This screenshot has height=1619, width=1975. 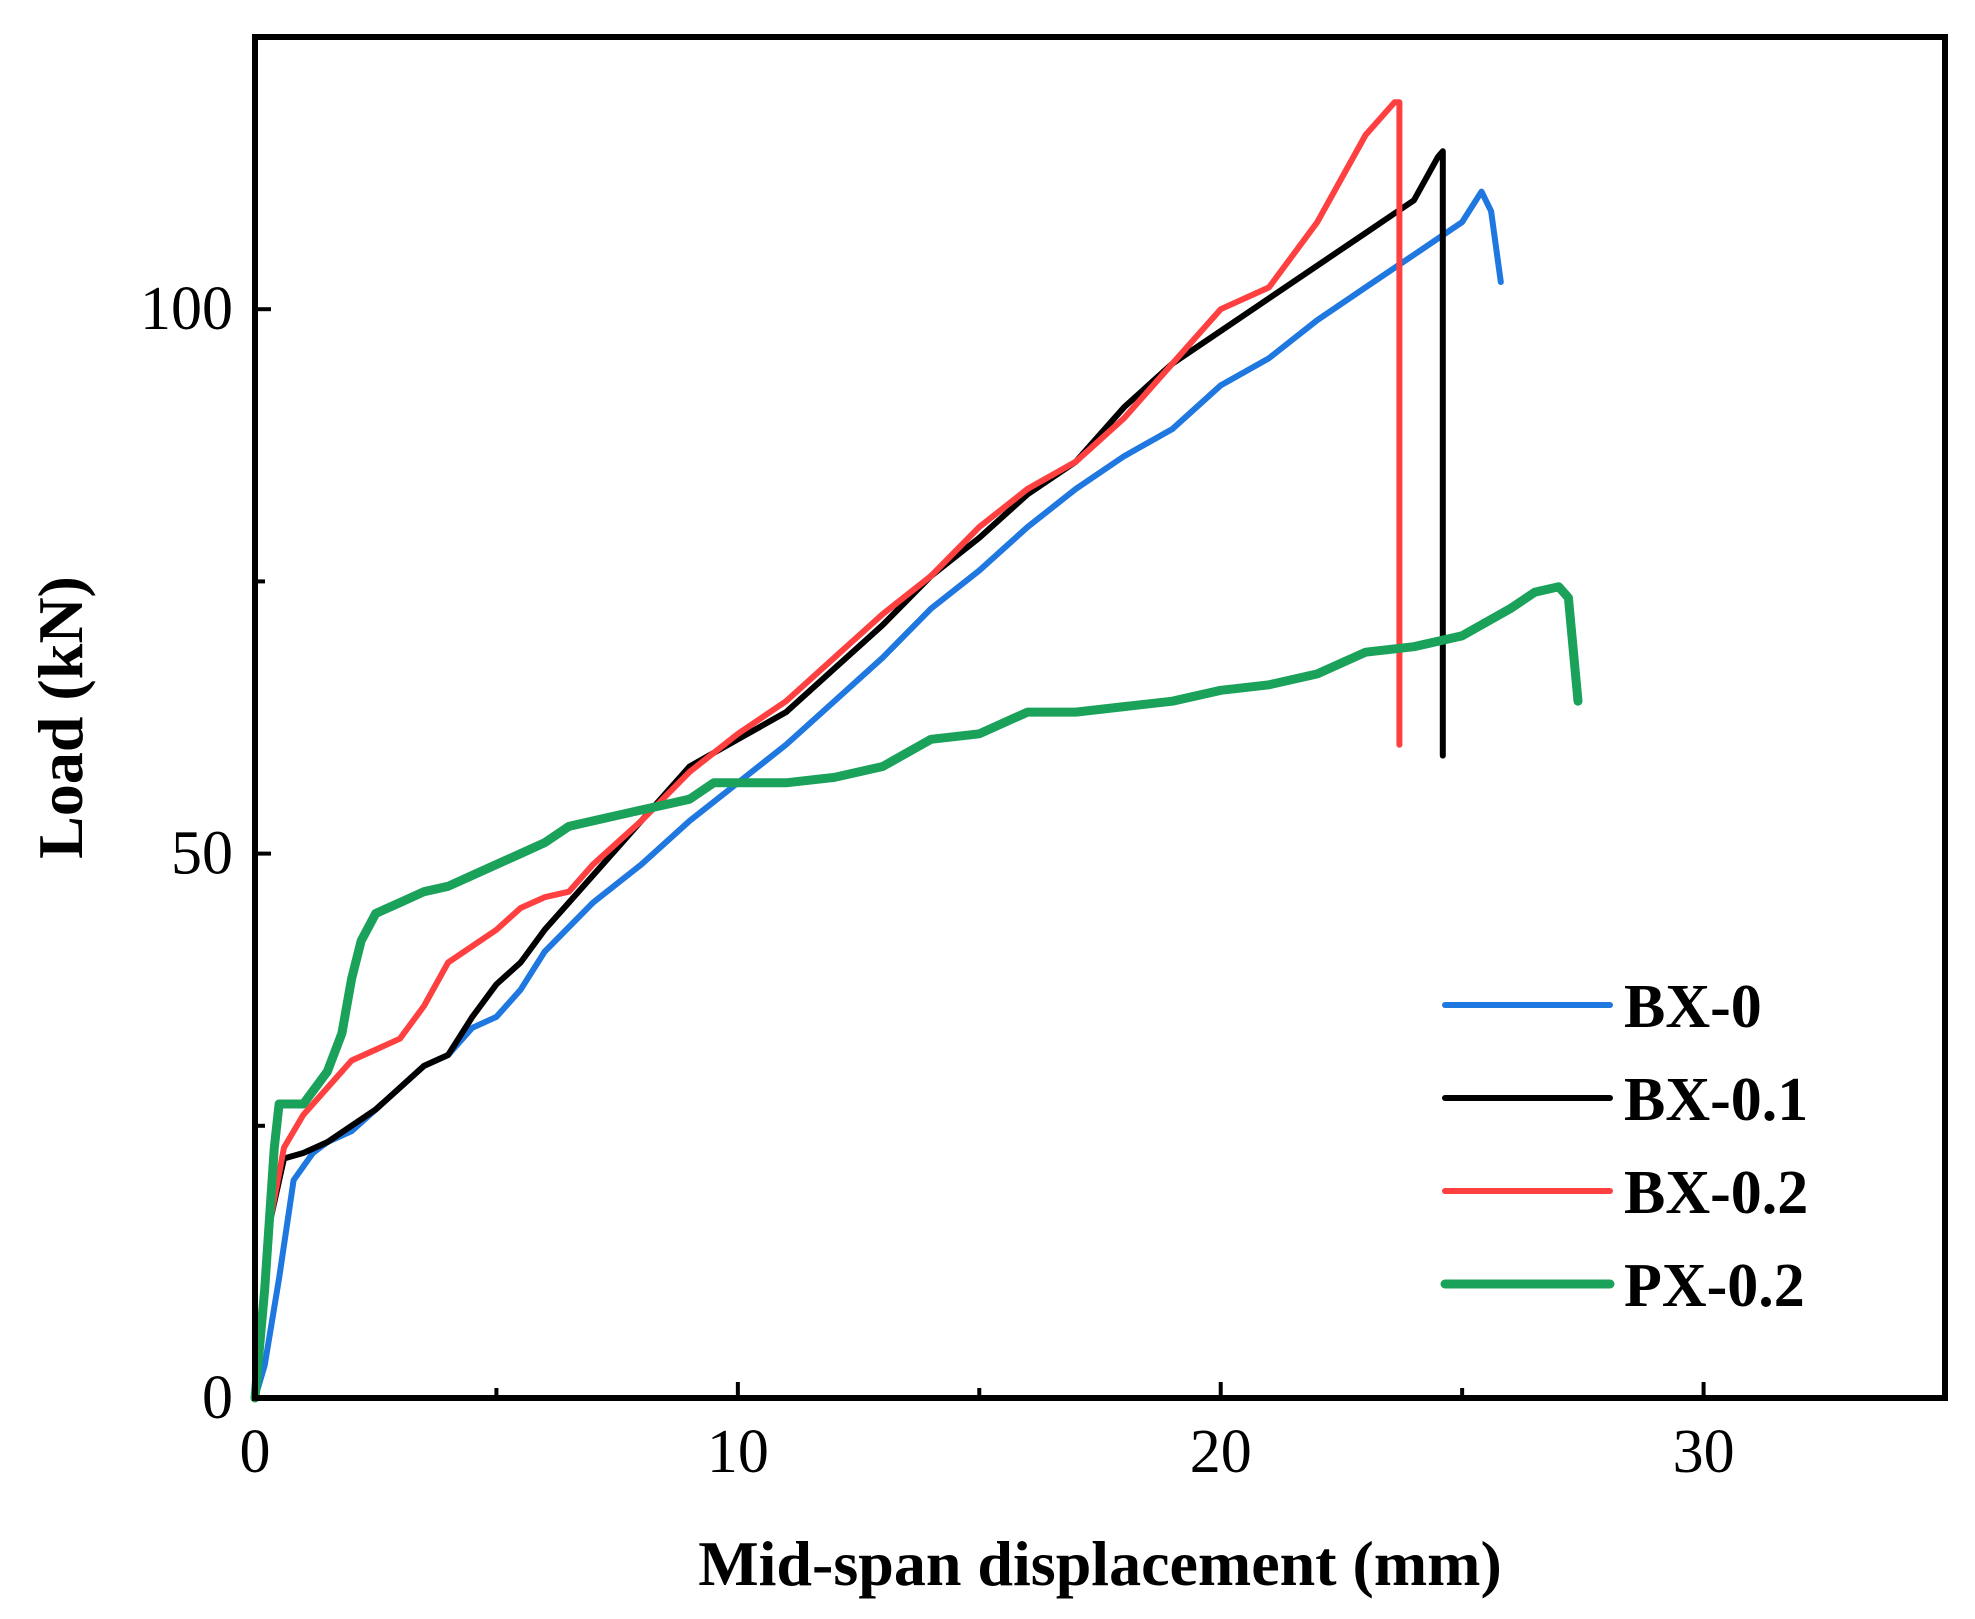 What do you see at coordinates (1100, 1563) in the screenshot?
I see `x-axis-title: Mid-span displacement (mm)` at bounding box center [1100, 1563].